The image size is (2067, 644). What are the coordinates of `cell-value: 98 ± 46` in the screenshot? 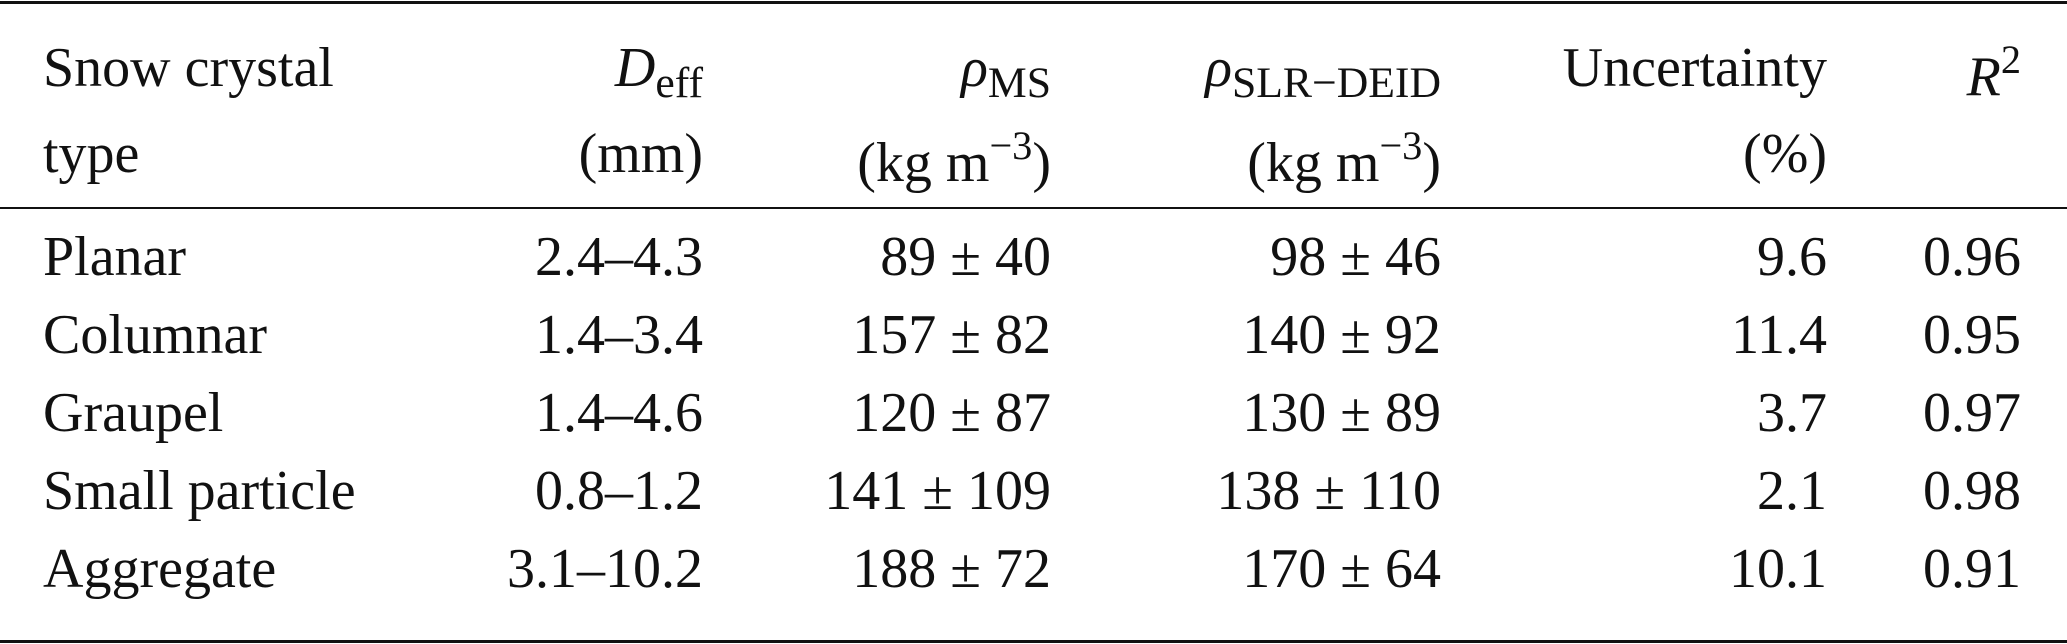 It's located at (1355, 257).